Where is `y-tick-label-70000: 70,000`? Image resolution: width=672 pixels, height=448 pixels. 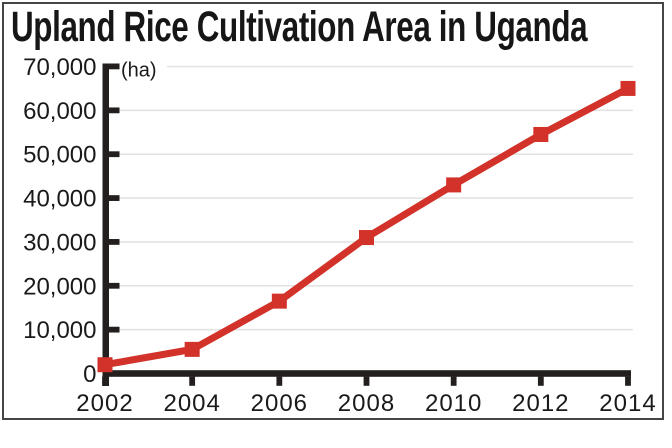
y-tick-label-70000: 70,000 is located at coordinates (59, 67).